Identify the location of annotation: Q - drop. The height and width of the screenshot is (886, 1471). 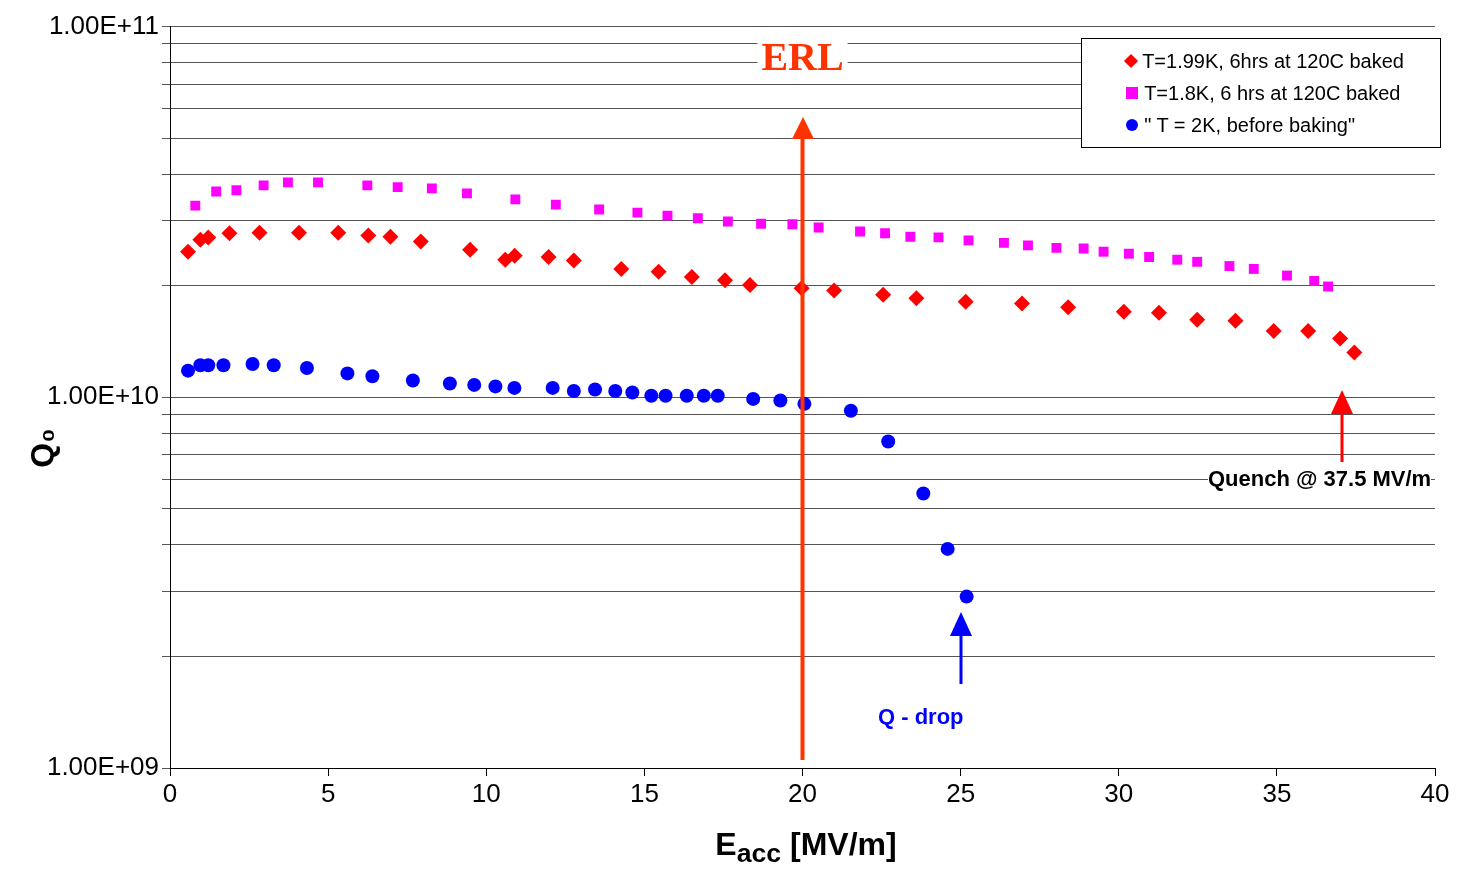
(921, 717).